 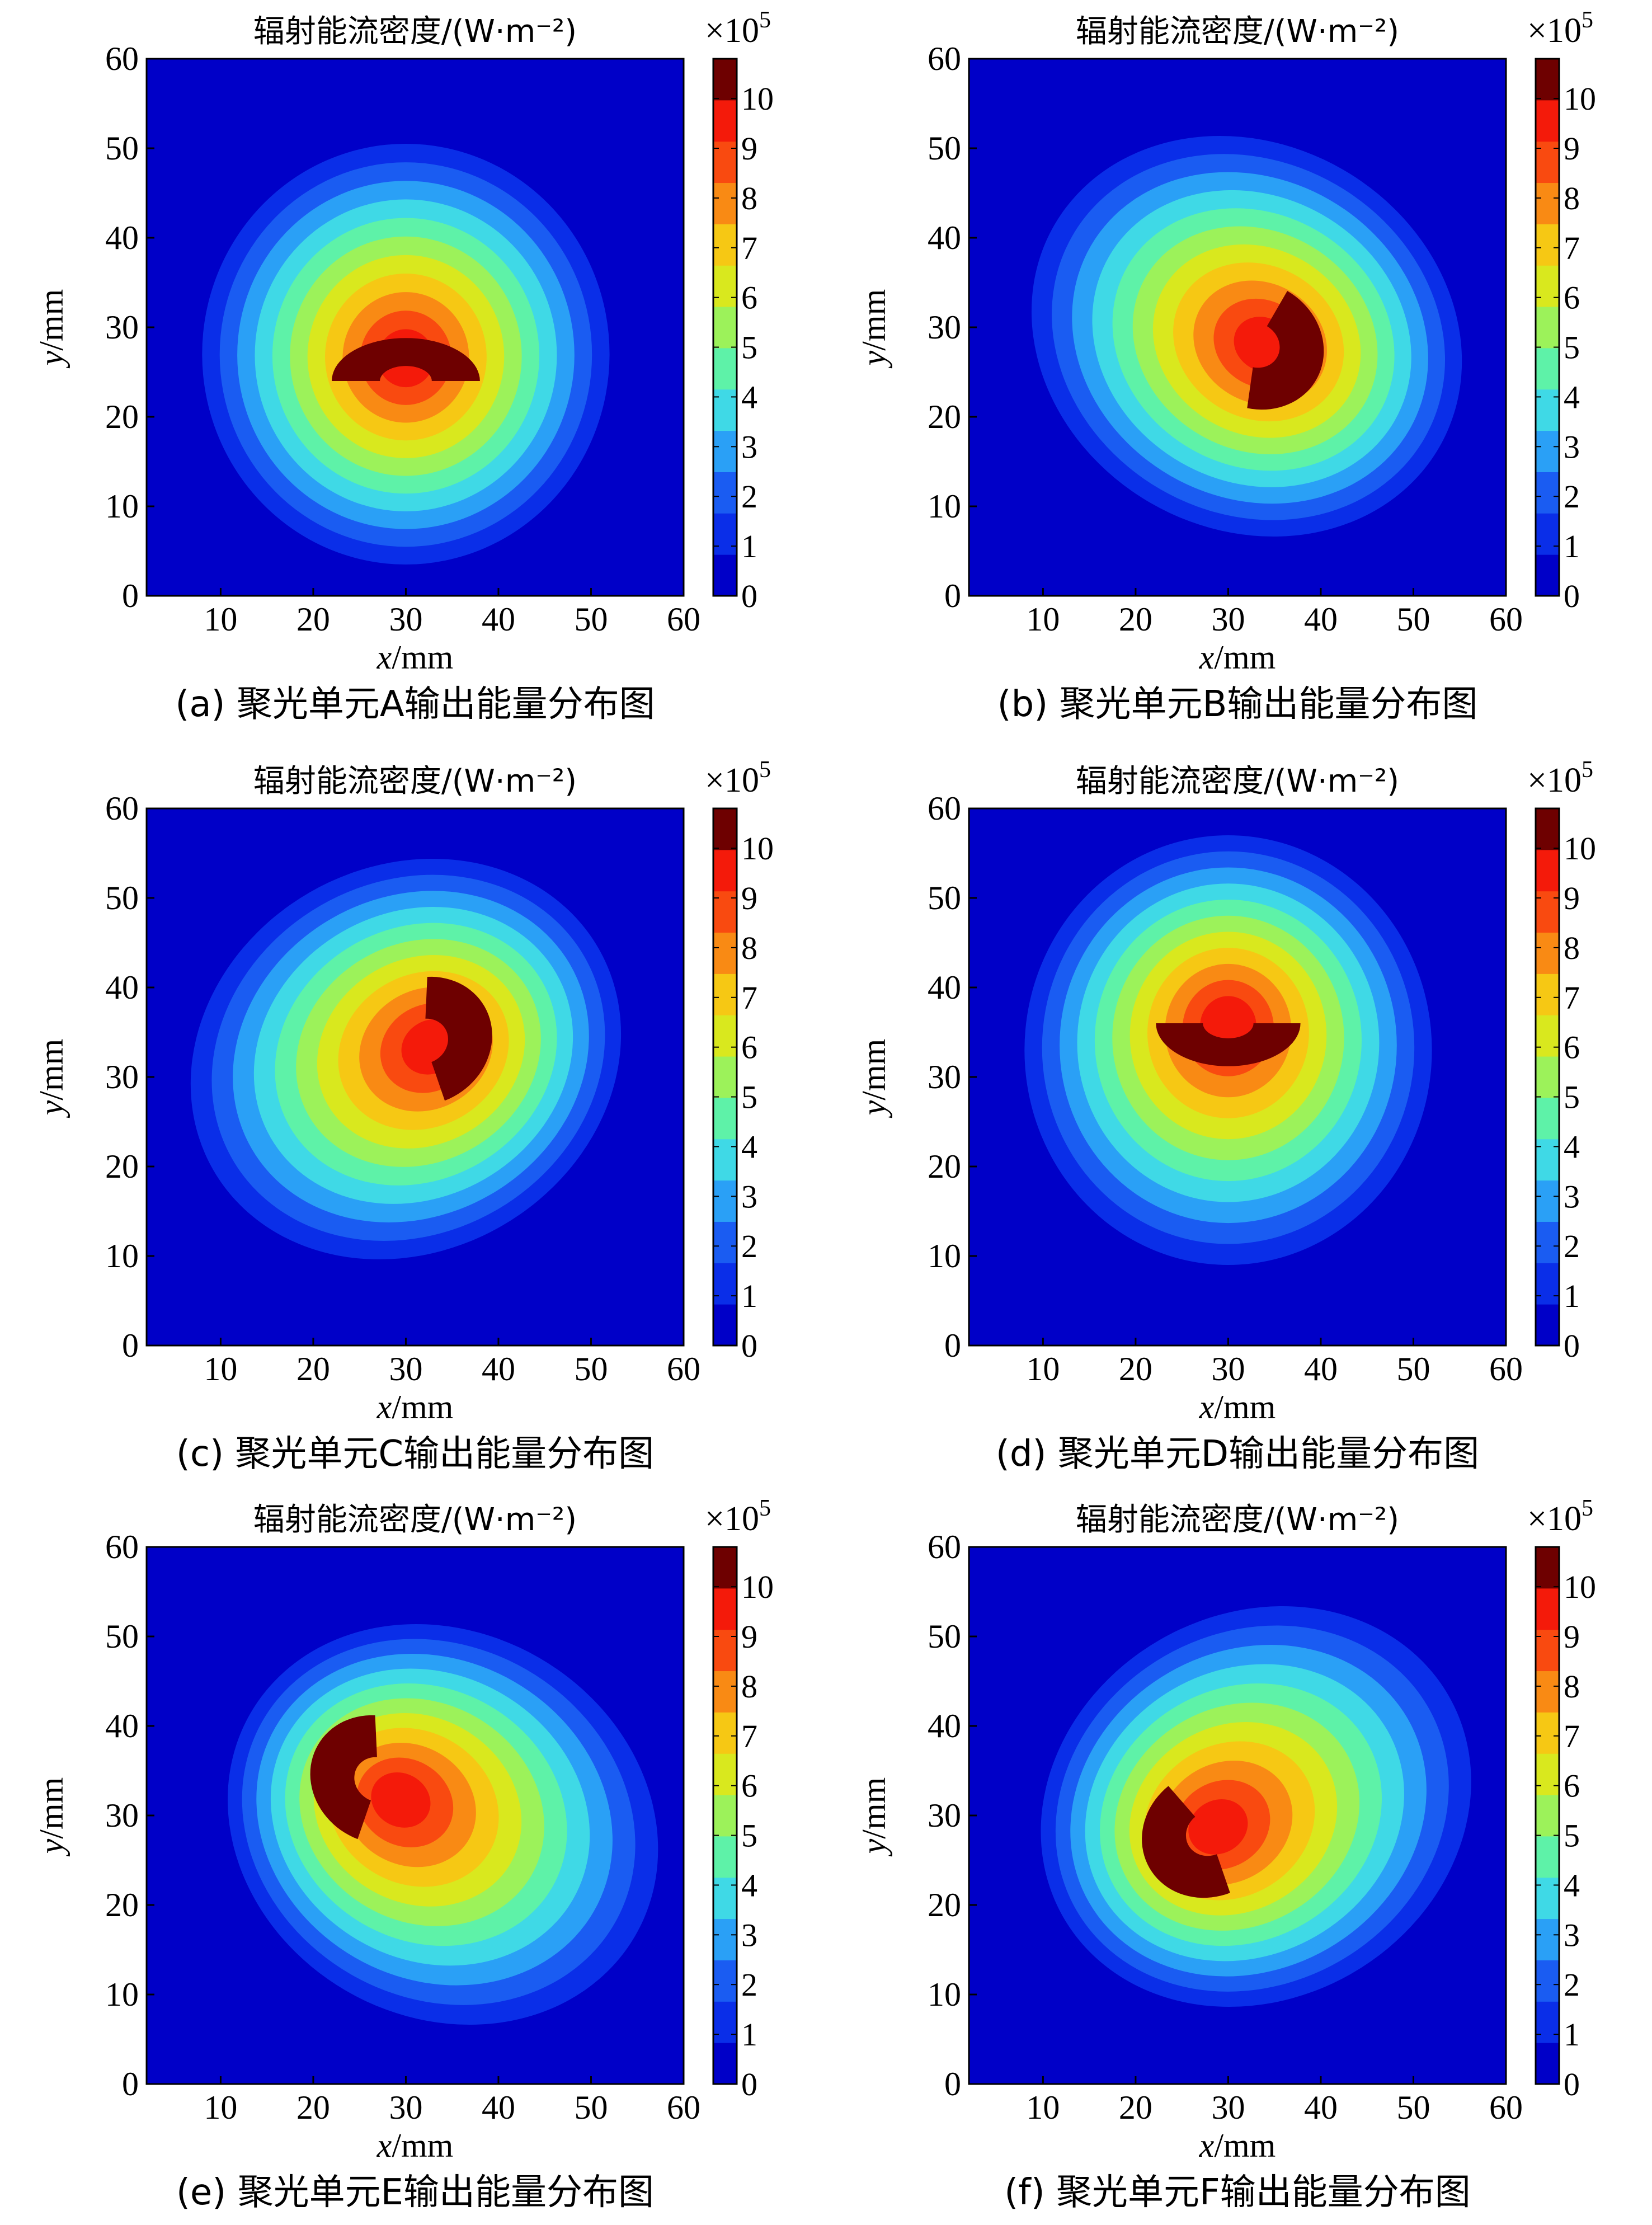 I want to click on y-tick-label: 40, so click(x=945, y=987).